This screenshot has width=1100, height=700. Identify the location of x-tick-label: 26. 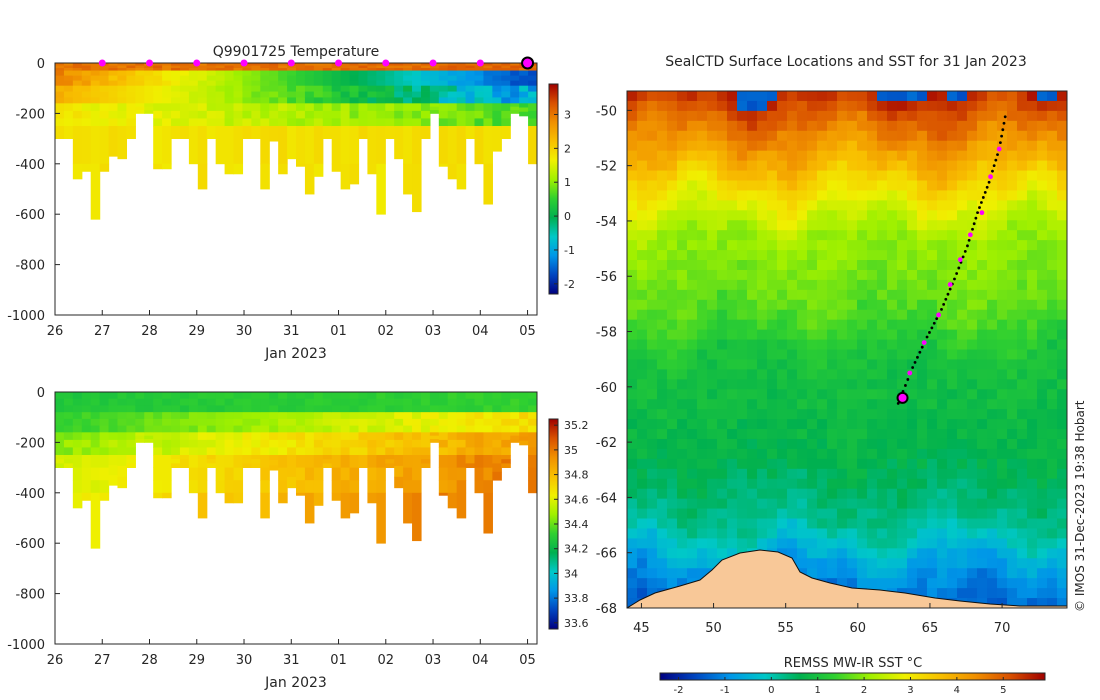
(55, 331).